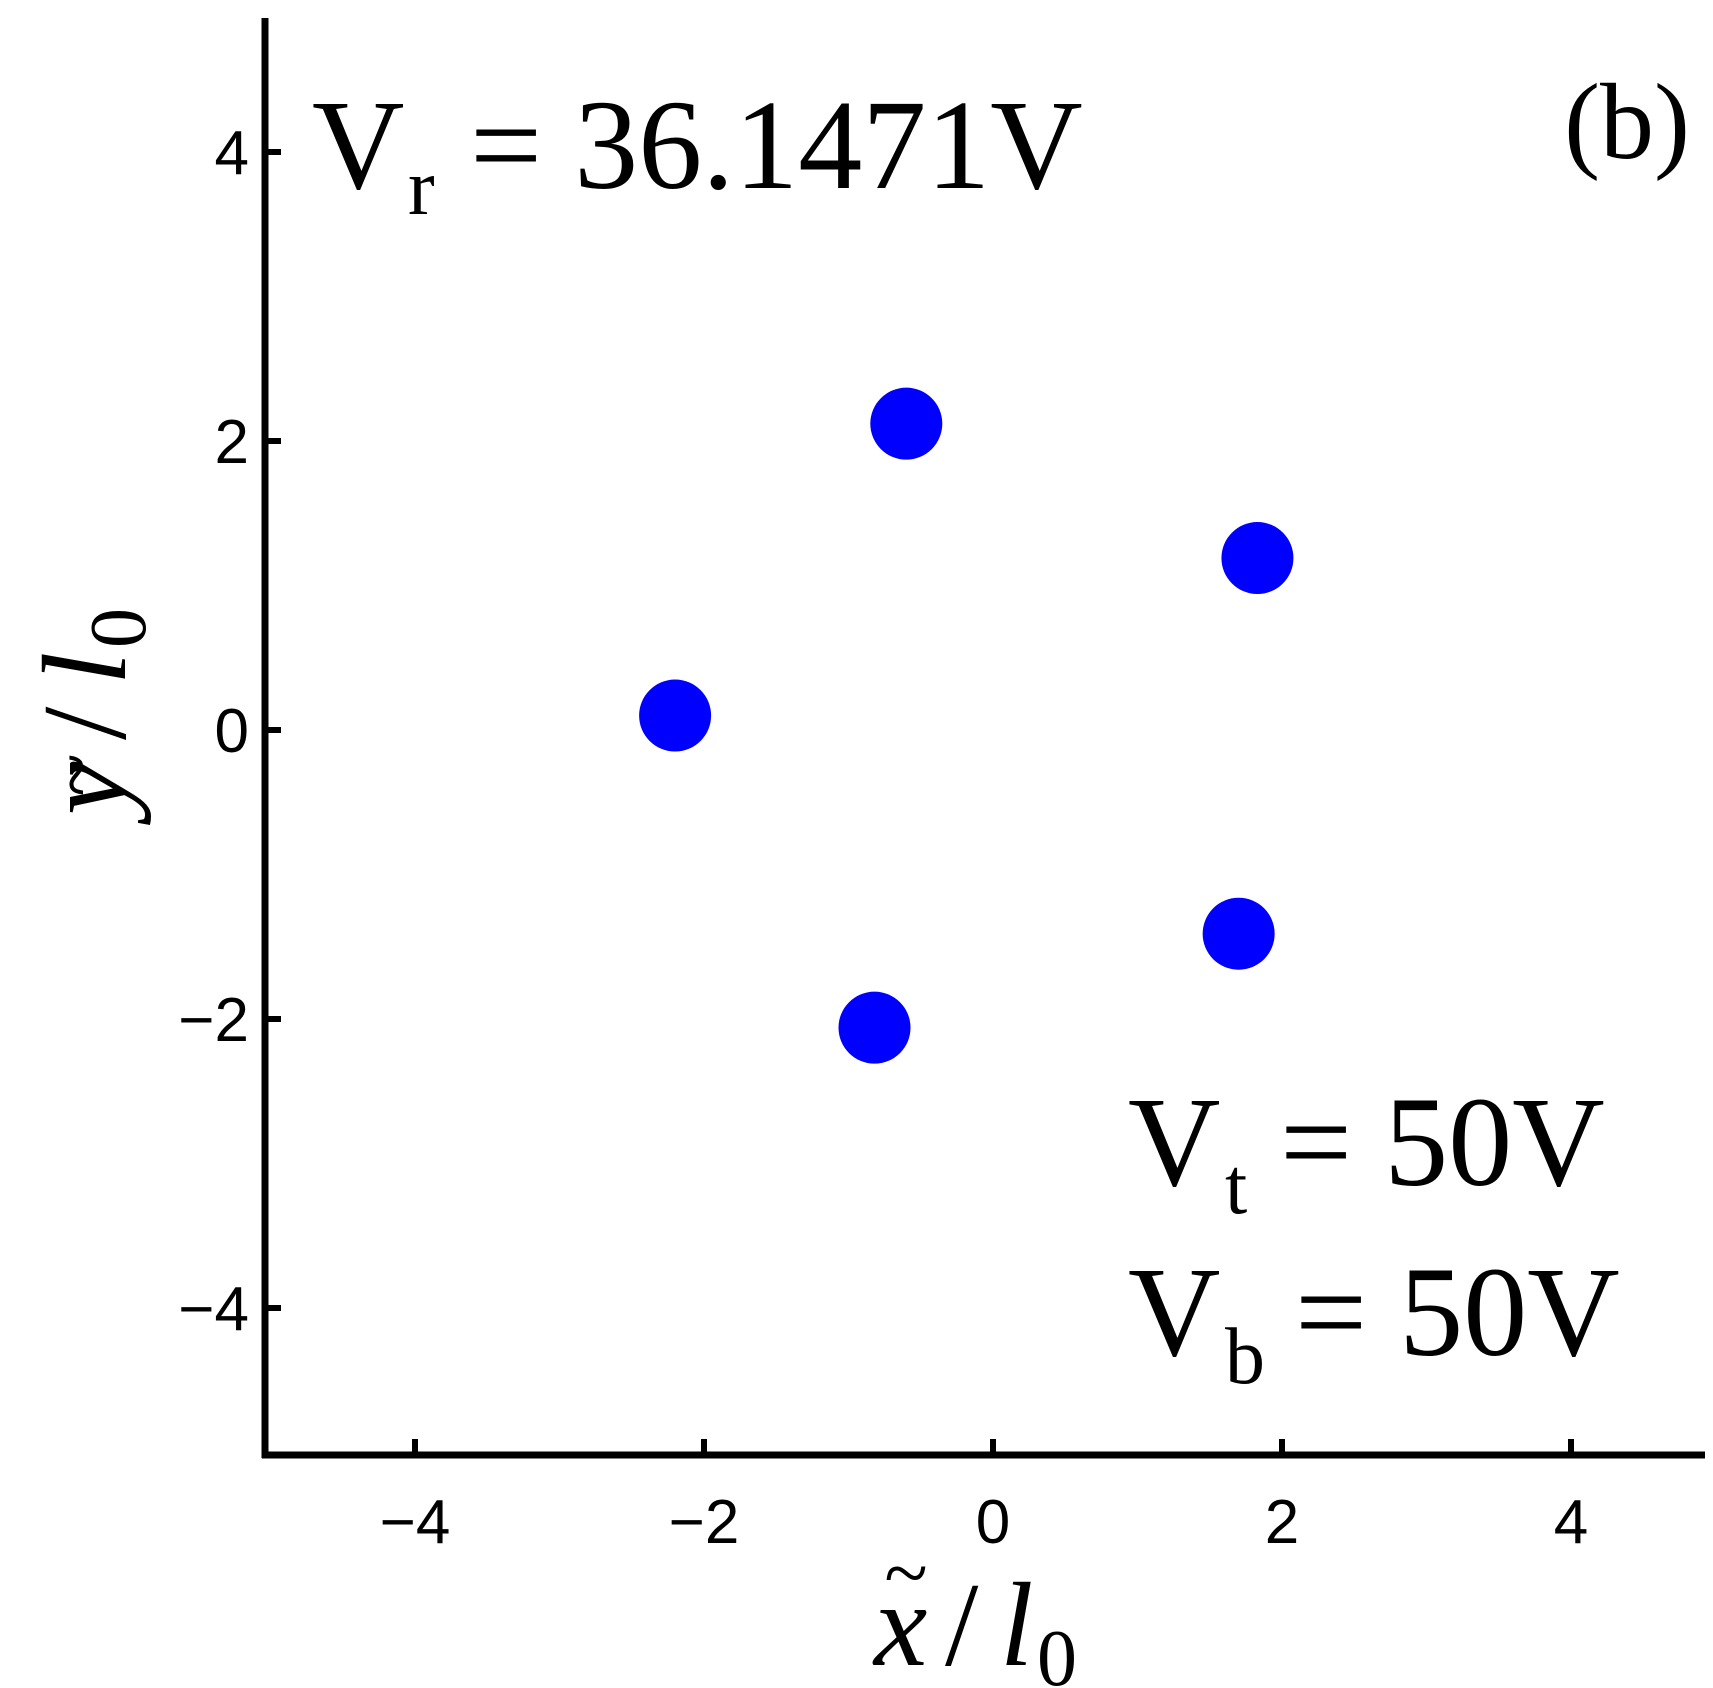 The width and height of the screenshot is (1713, 1688). What do you see at coordinates (84, 723) in the screenshot?
I see `y-axis-label-slash: /` at bounding box center [84, 723].